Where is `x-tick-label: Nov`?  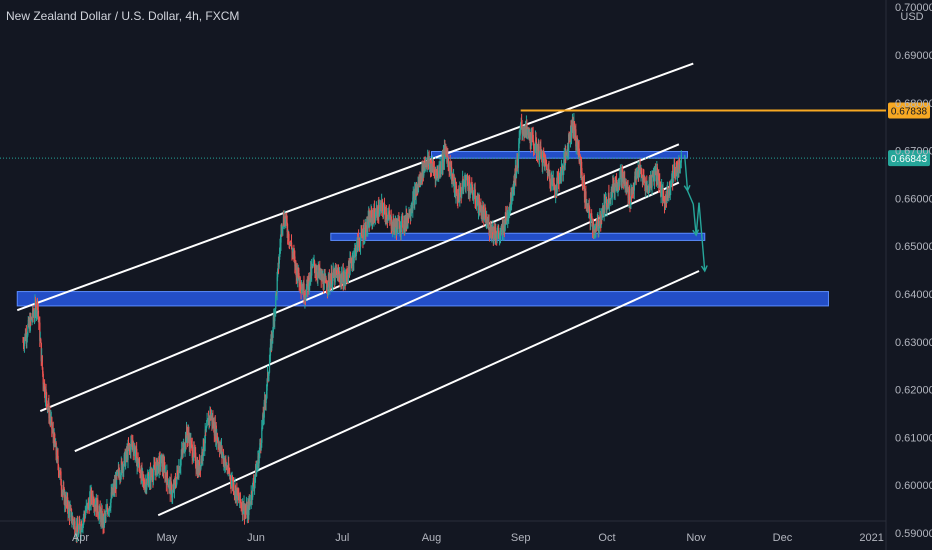 x-tick-label: Nov is located at coordinates (696, 538).